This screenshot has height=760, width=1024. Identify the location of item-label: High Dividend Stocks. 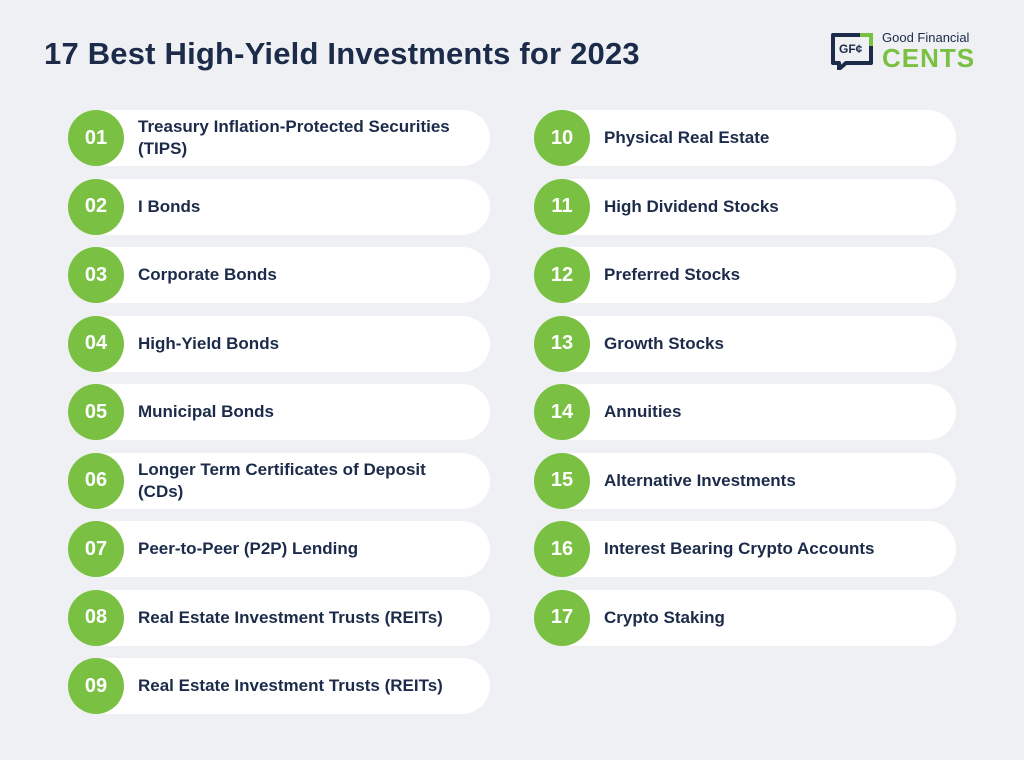
(691, 206).